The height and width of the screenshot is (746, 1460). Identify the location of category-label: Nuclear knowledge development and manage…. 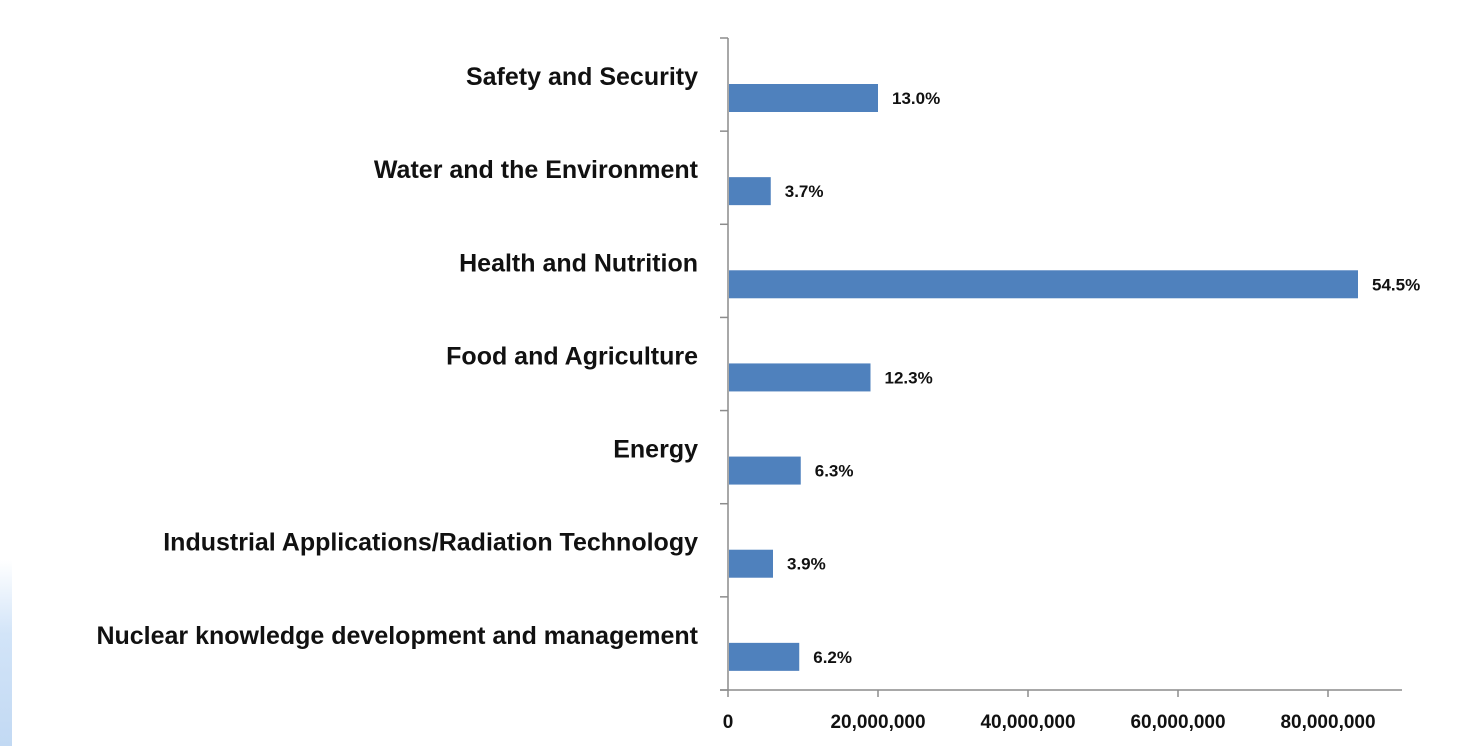
(397, 636).